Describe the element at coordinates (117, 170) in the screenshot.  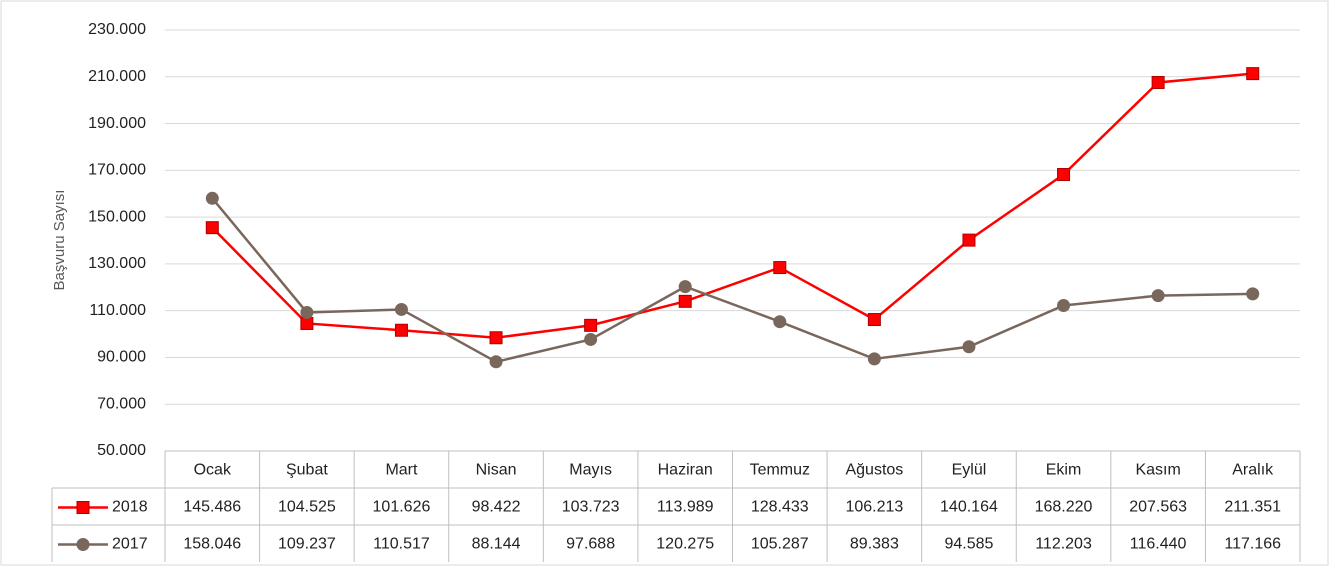
I see `y-tick-label: 170.000` at that location.